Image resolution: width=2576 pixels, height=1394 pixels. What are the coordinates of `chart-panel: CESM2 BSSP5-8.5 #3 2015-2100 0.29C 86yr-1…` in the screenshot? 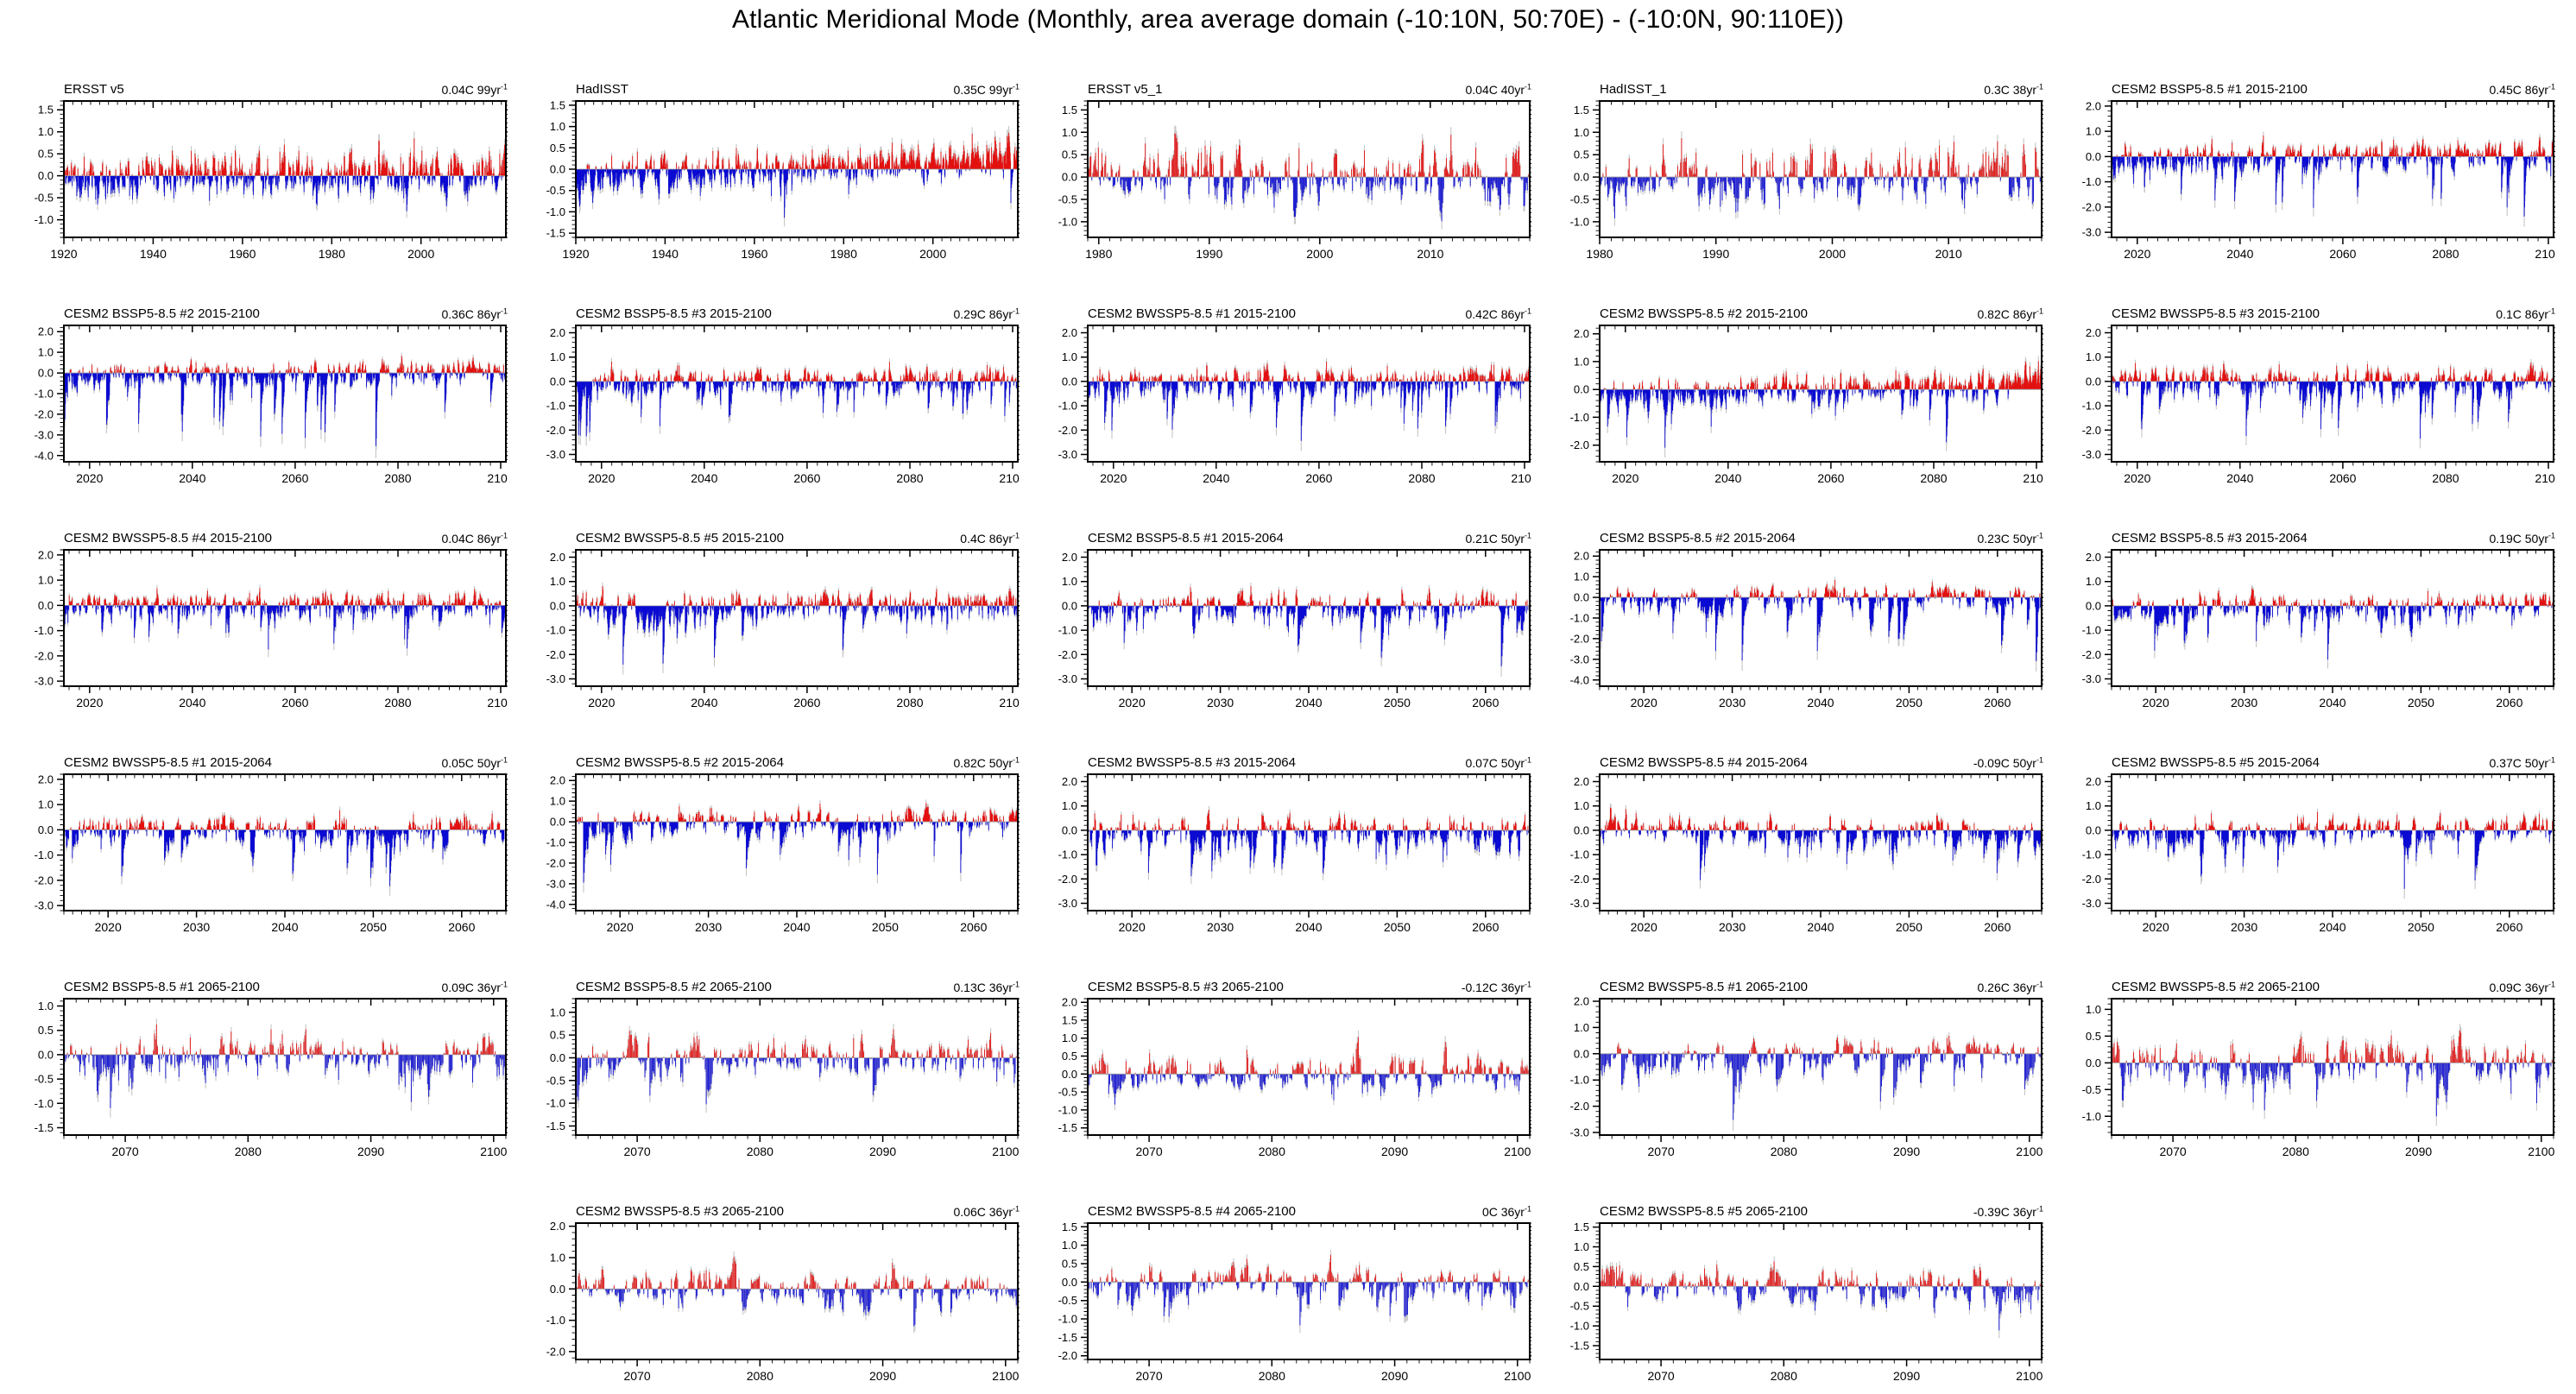 It's located at (778, 397).